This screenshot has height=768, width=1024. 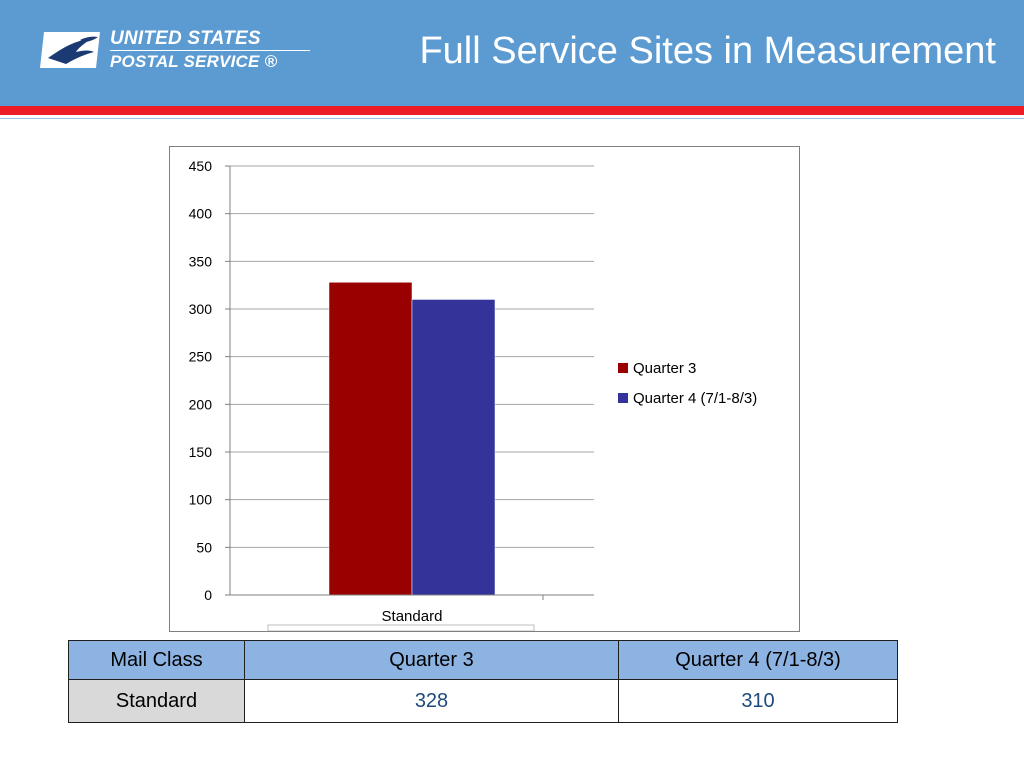 What do you see at coordinates (201, 214) in the screenshot?
I see `y-tick-label: 400` at bounding box center [201, 214].